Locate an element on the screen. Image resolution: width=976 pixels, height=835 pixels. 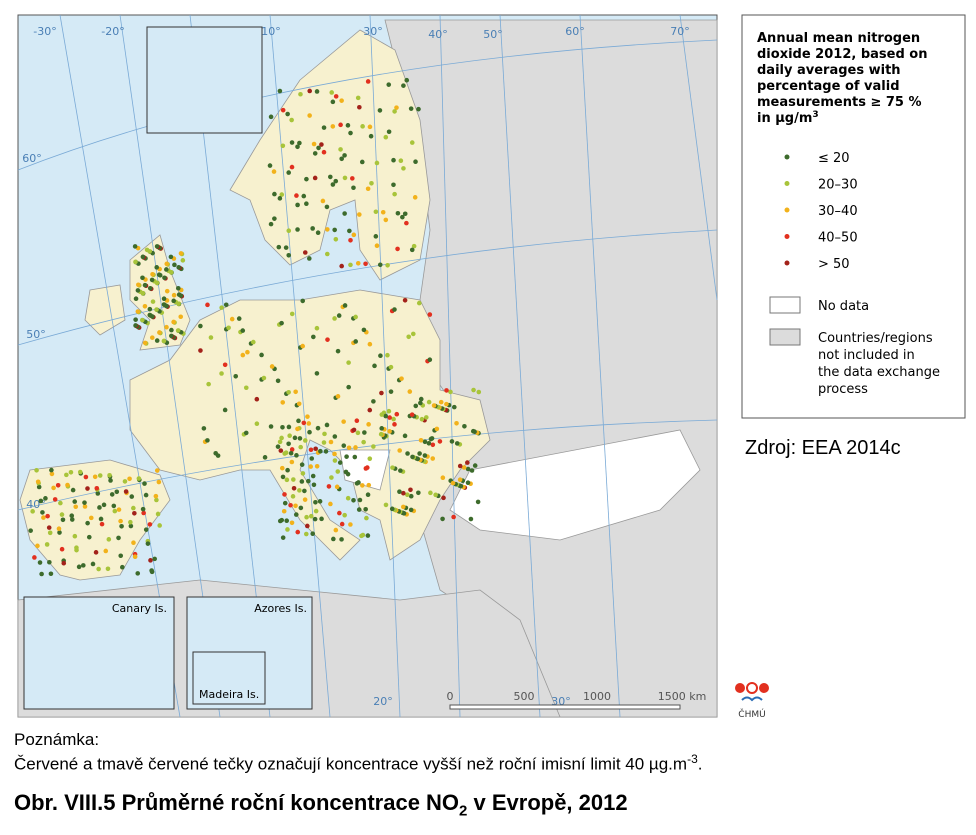
caption-sub: 2 is located at coordinates (463, 811).